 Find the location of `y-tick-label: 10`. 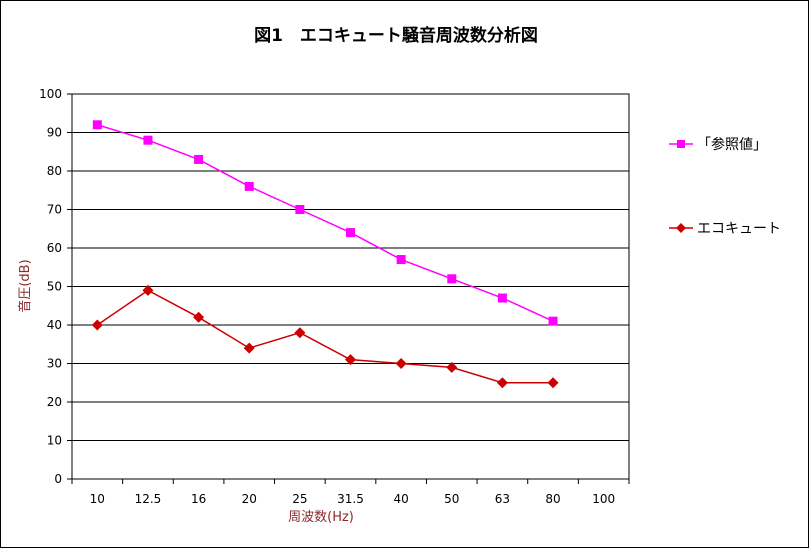

y-tick-label: 10 is located at coordinates (54, 441).